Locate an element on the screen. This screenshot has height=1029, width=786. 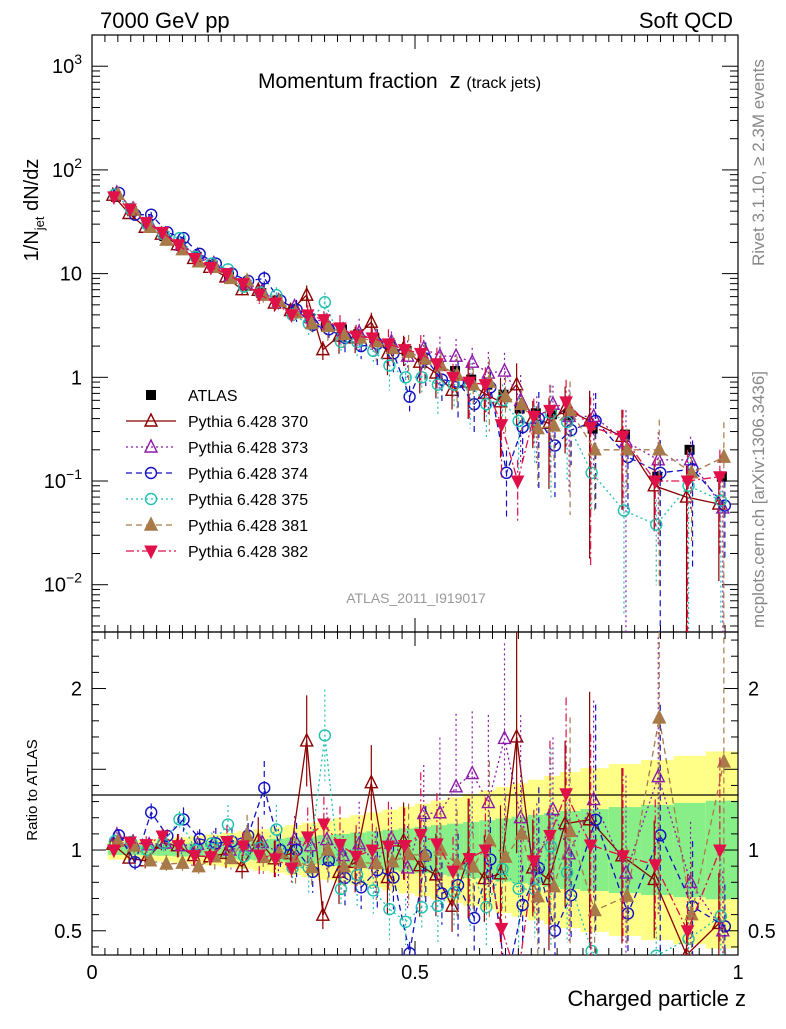
legend-entry: Pythia 6.428 381 is located at coordinates (217, 525).